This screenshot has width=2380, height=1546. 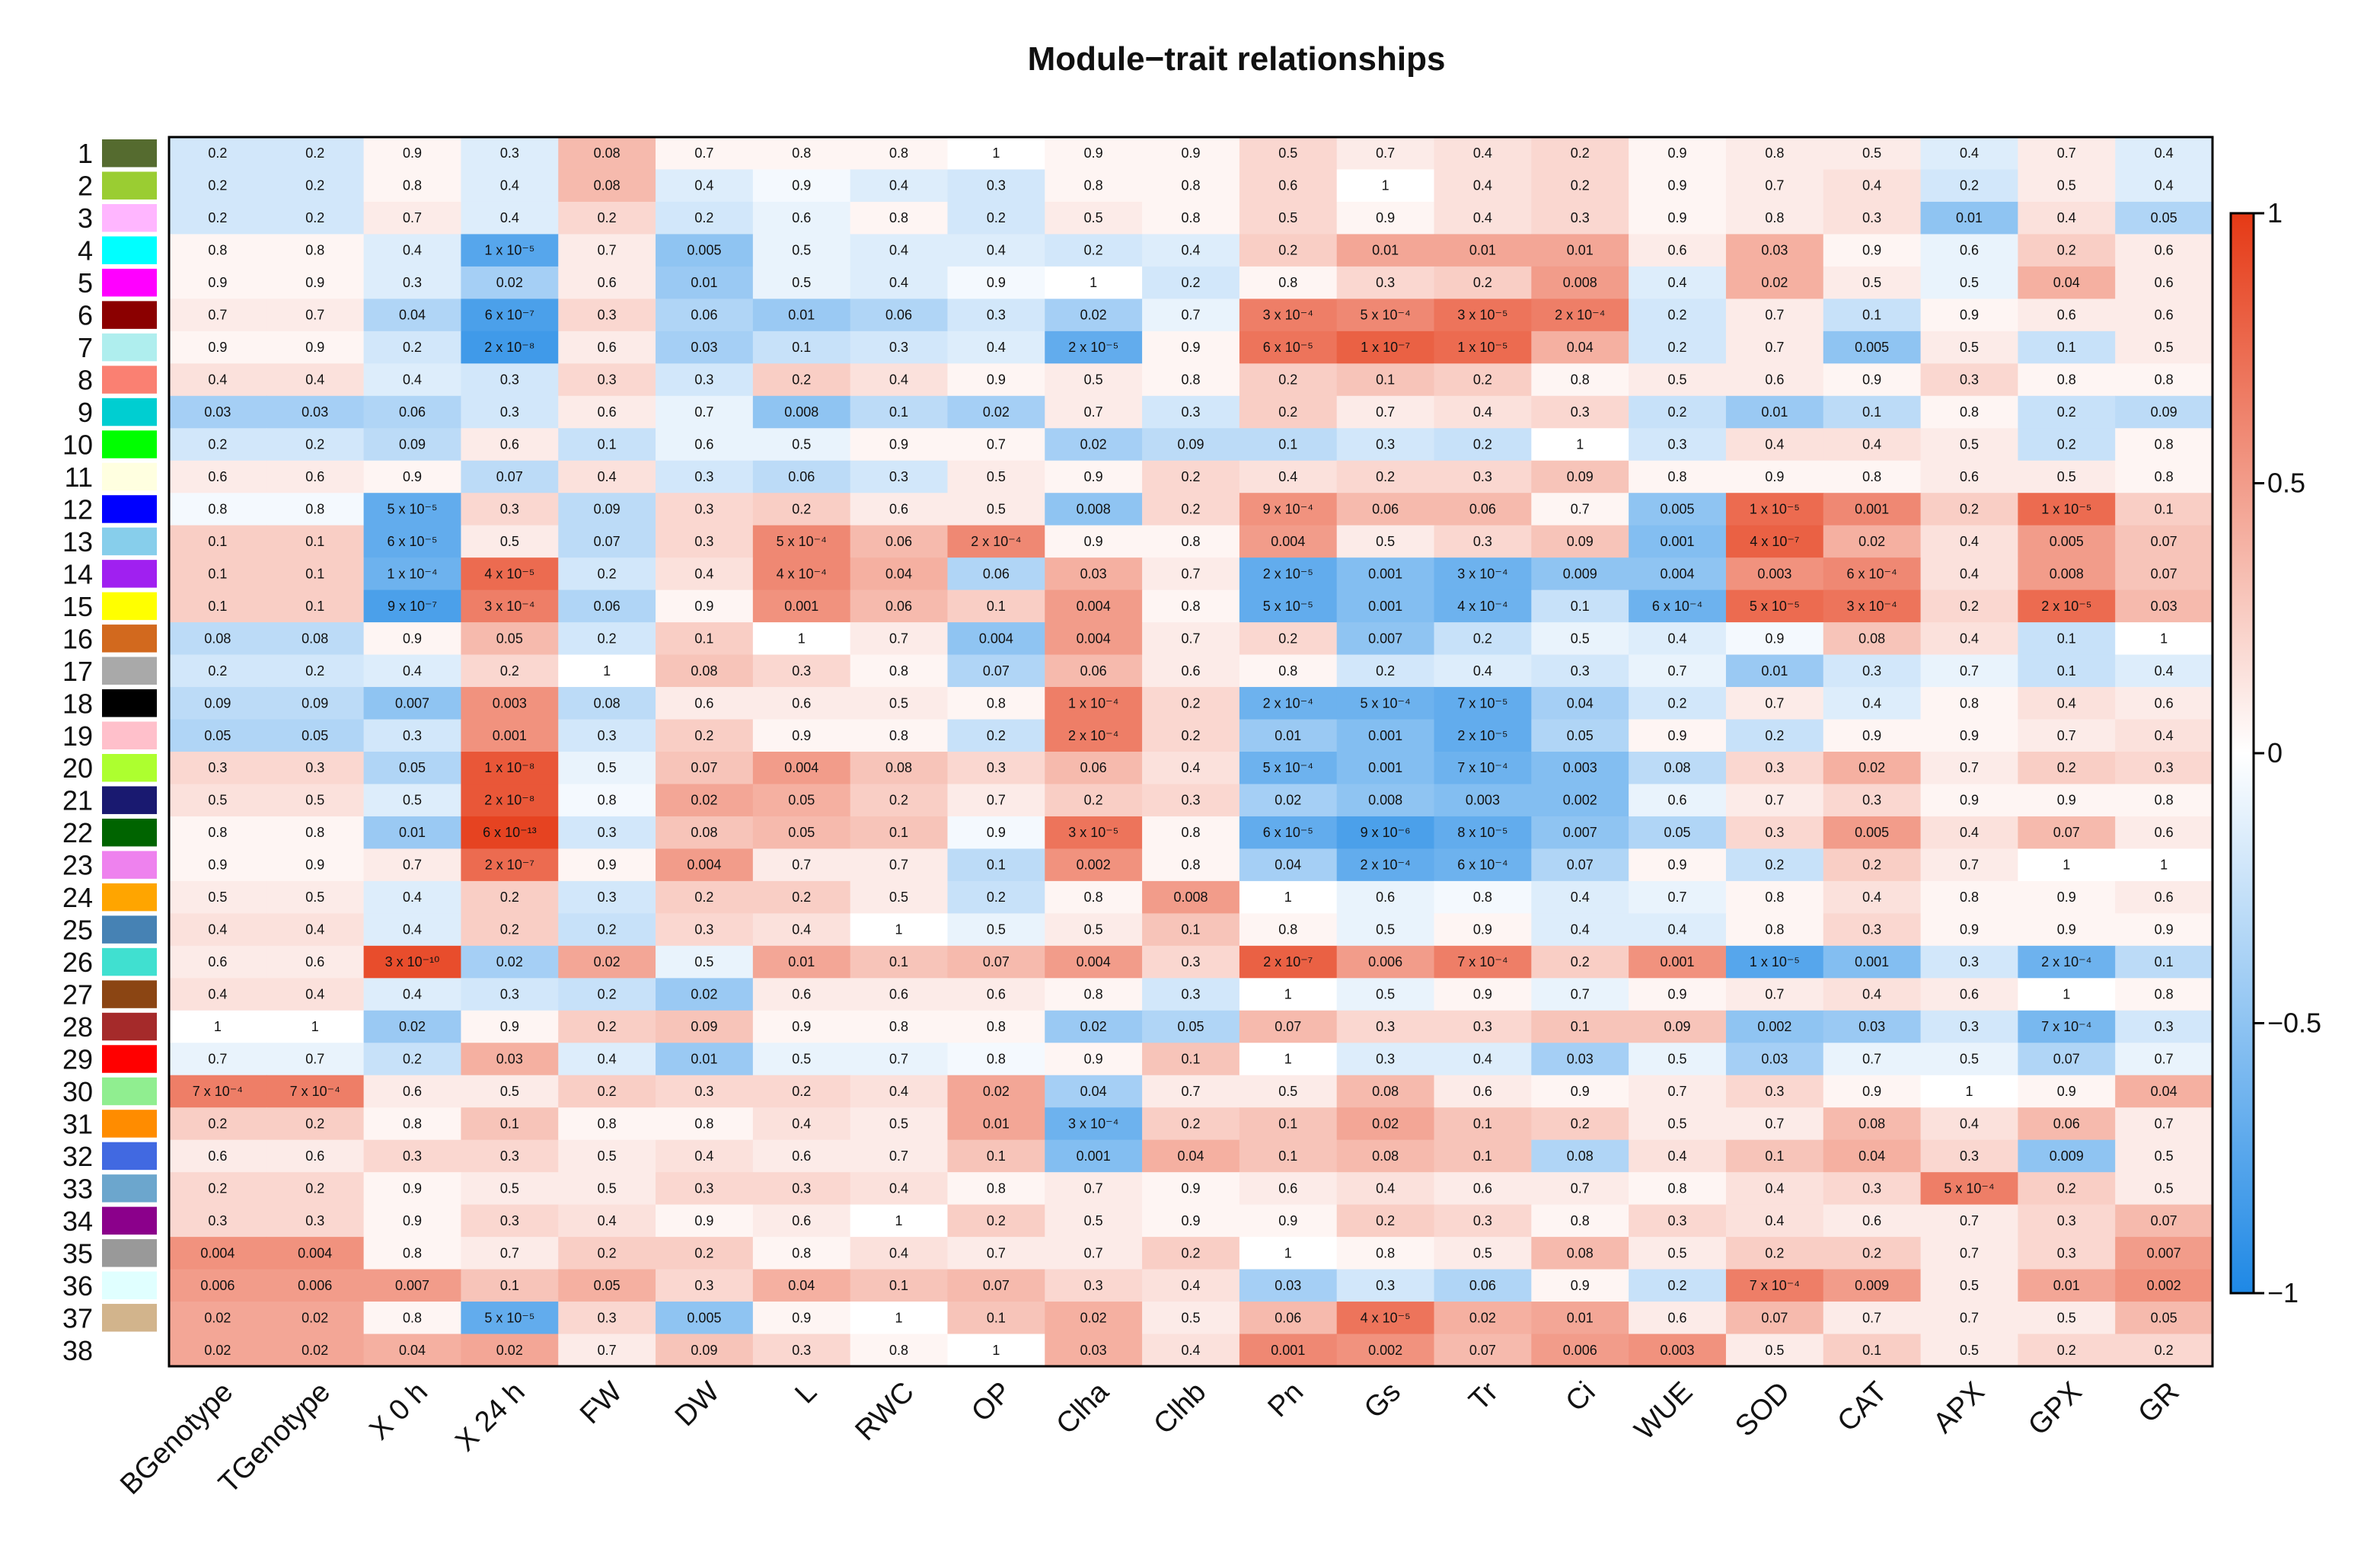 What do you see at coordinates (85, 283) in the screenshot?
I see `row-label: 5` at bounding box center [85, 283].